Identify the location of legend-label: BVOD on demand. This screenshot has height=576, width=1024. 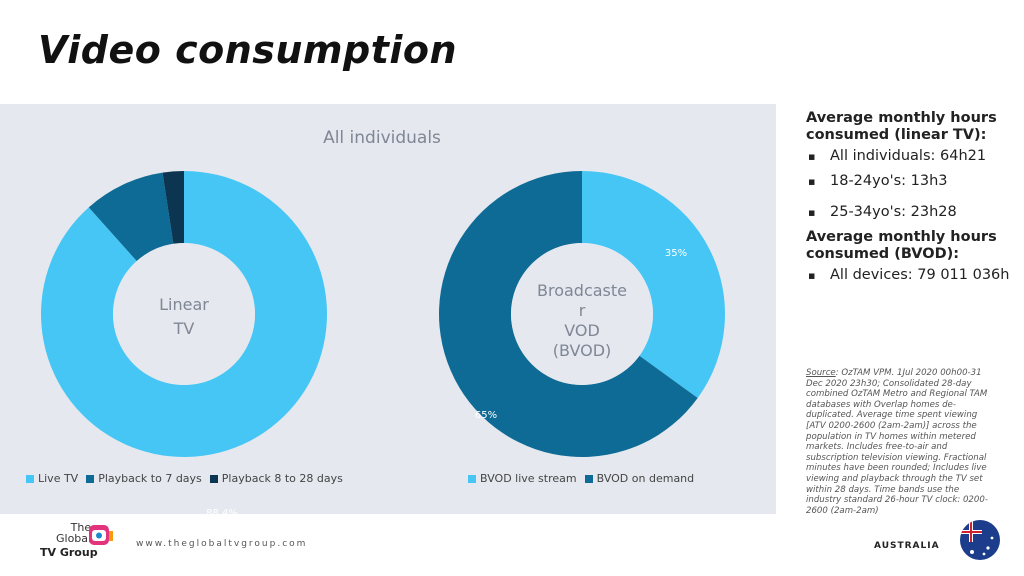
(645, 478).